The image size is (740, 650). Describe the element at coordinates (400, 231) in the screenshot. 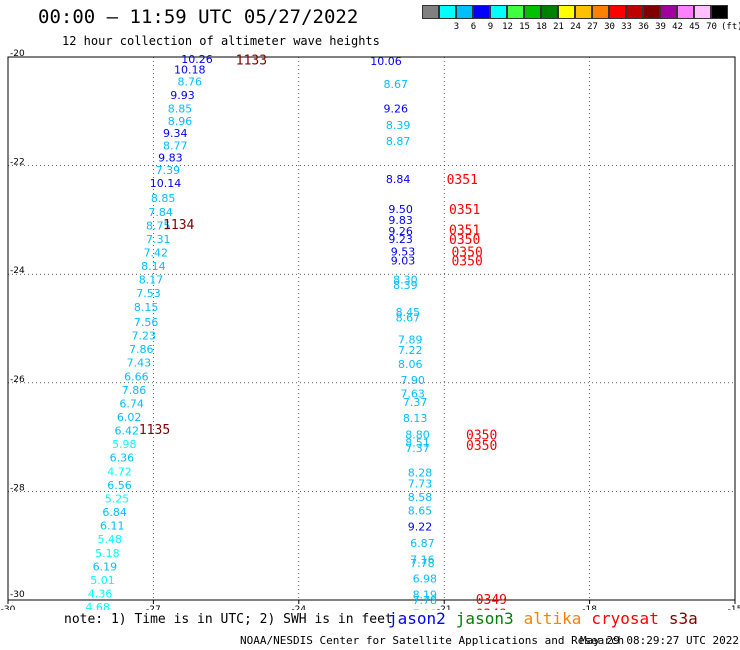

I see `wave-height-value: 9.26` at that location.